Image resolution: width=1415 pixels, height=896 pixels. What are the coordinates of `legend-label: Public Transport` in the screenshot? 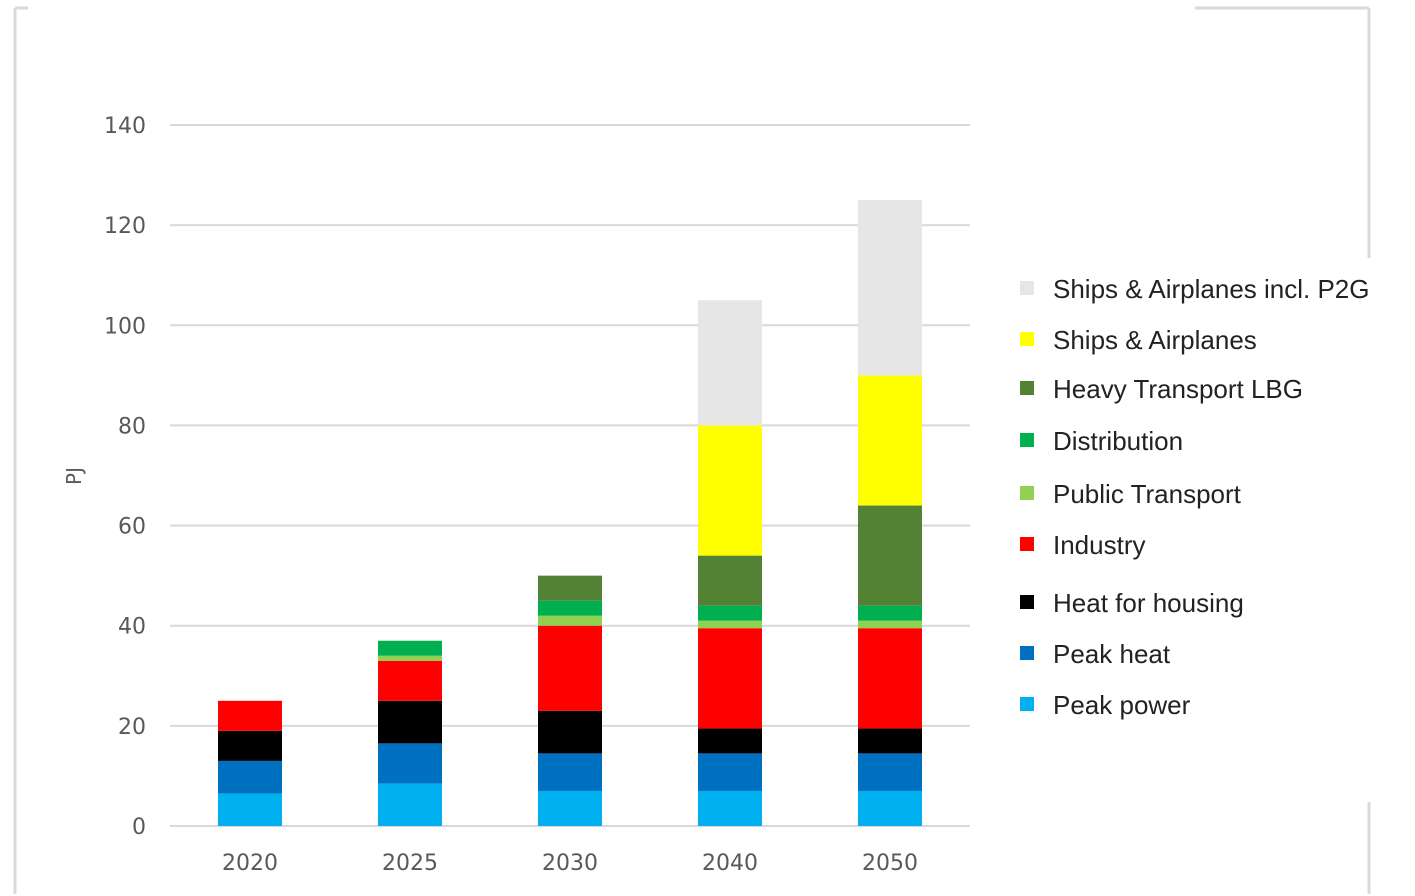 It's located at (1147, 494).